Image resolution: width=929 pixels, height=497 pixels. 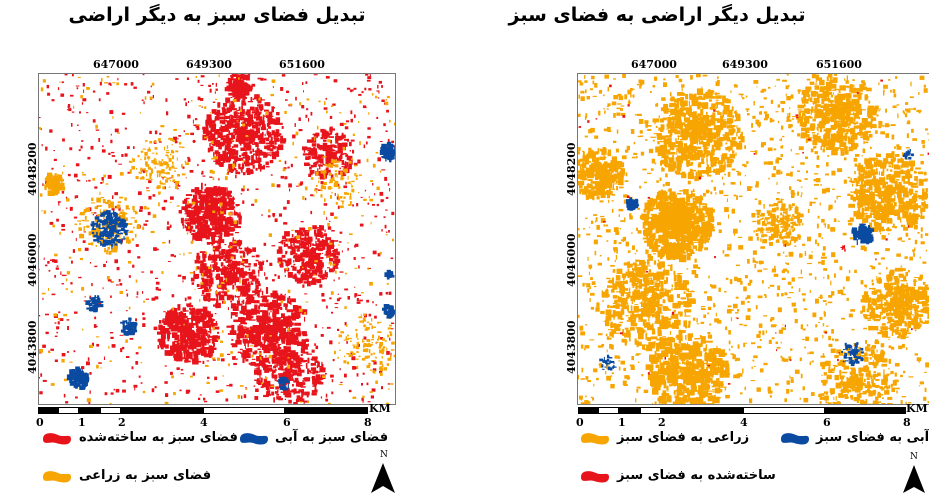 What do you see at coordinates (745, 64) in the screenshot?
I see `right-x-tick: 649300` at bounding box center [745, 64].